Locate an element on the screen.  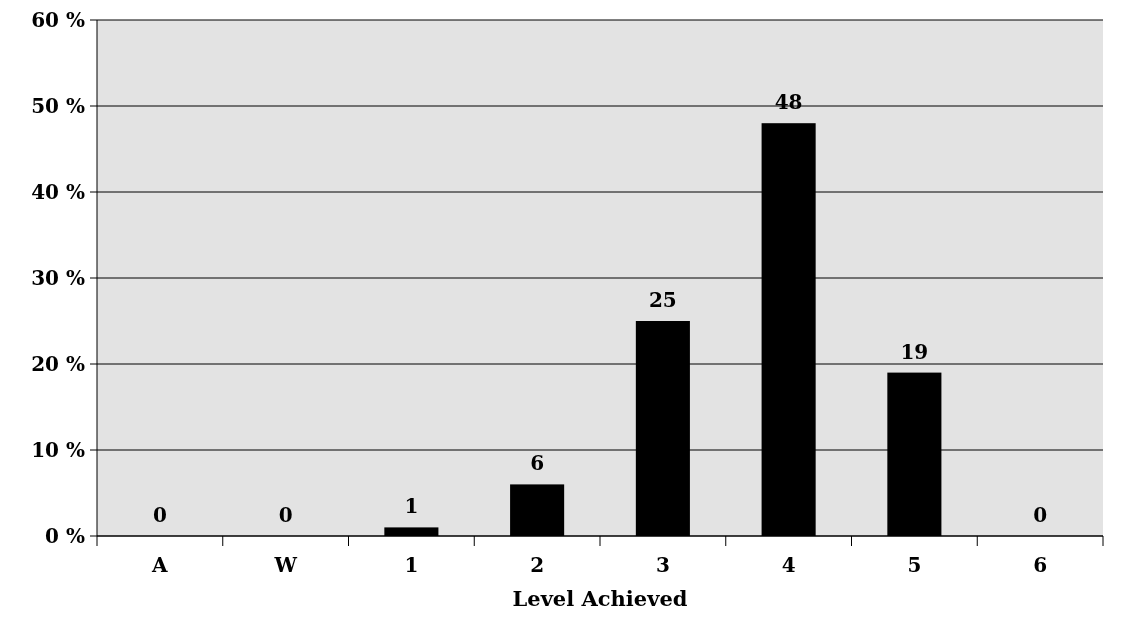
x-axis-title: Level Achieved is located at coordinates (600, 598).